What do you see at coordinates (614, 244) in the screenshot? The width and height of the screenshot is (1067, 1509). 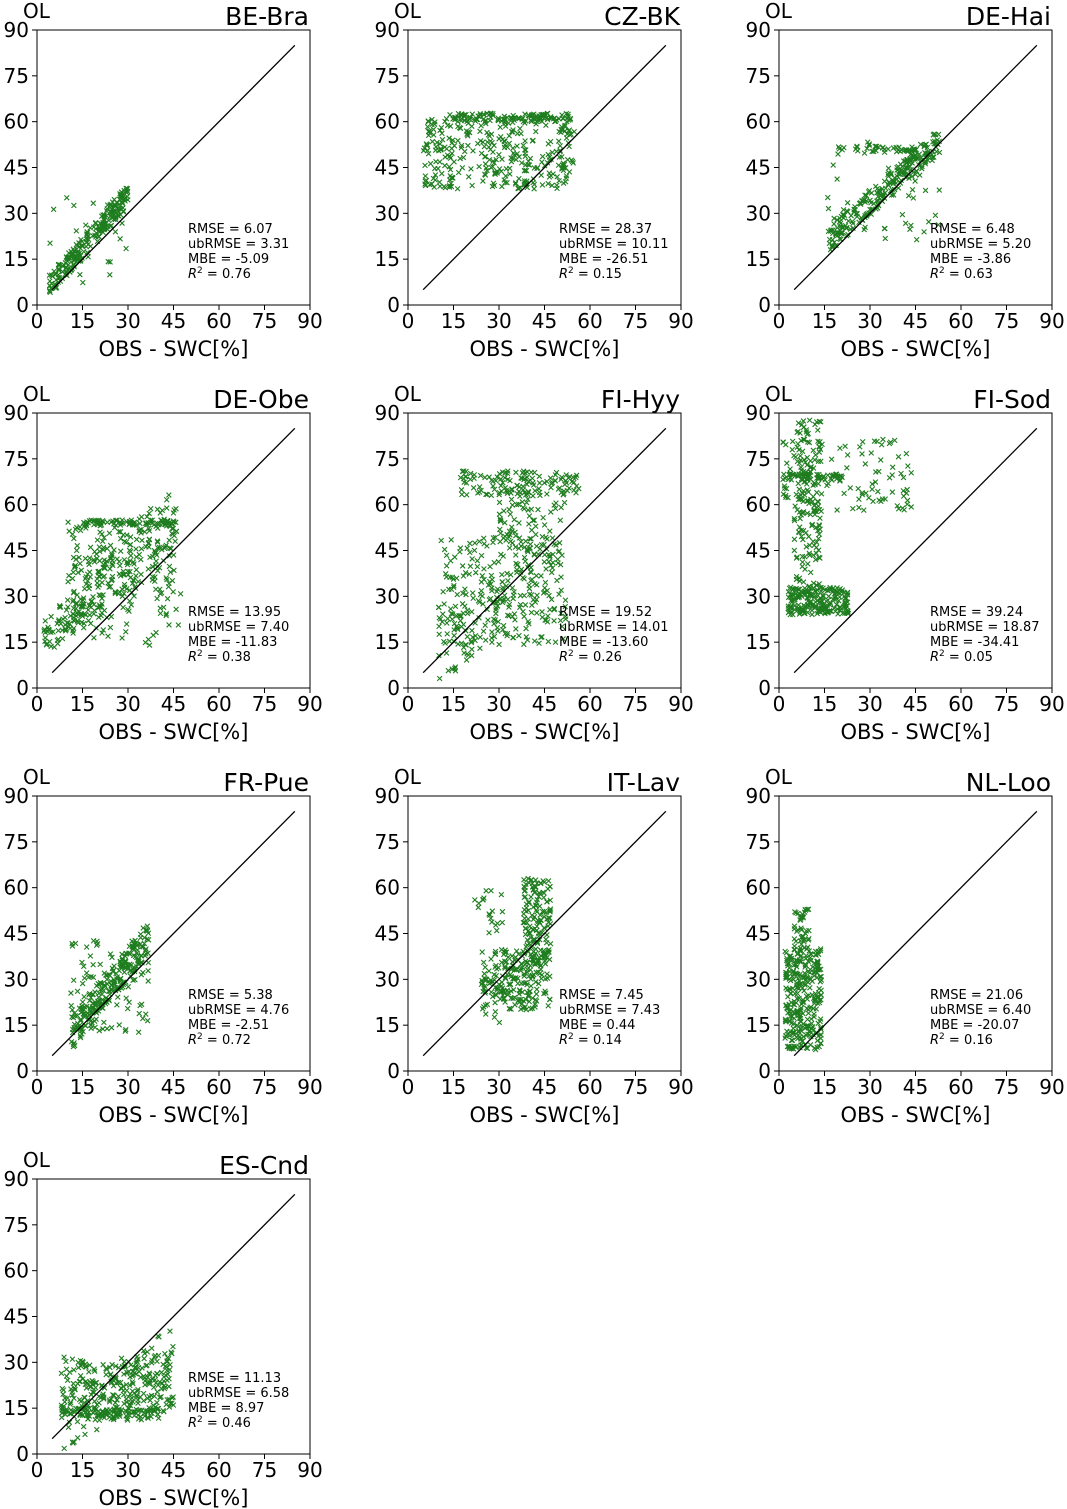 I see `stat-text: ubRMSE = 10.11` at bounding box center [614, 244].